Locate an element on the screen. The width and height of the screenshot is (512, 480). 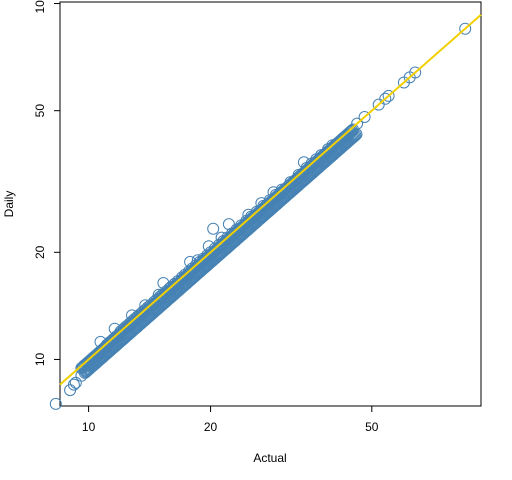
x-axis-title: Actual is located at coordinates (269, 458).